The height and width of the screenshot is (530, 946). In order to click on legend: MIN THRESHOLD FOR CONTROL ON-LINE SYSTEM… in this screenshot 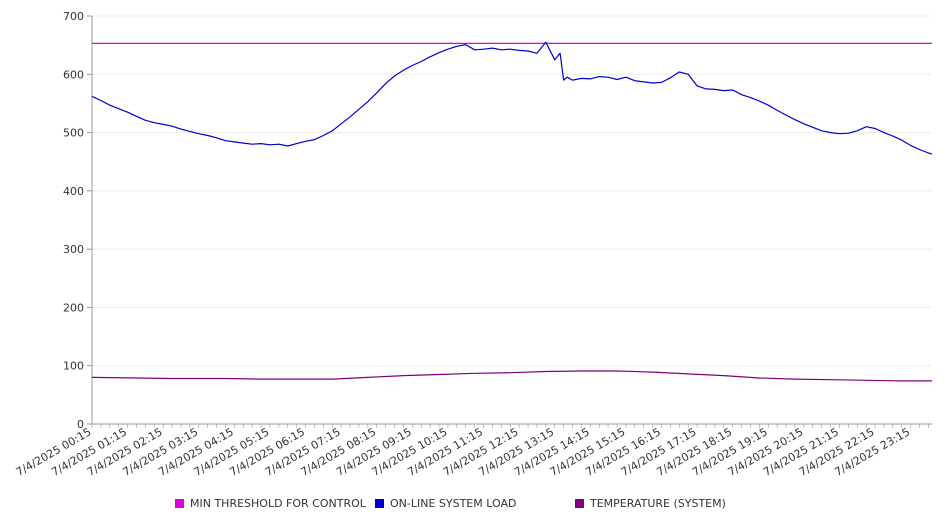, I will do `click(473, 506)`.